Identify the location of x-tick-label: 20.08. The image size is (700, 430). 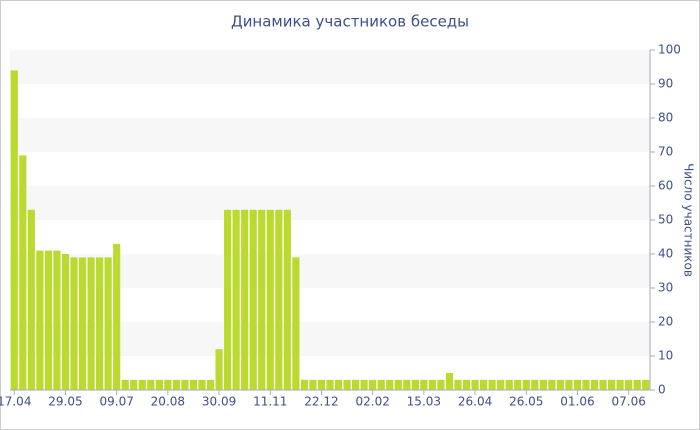
(168, 402).